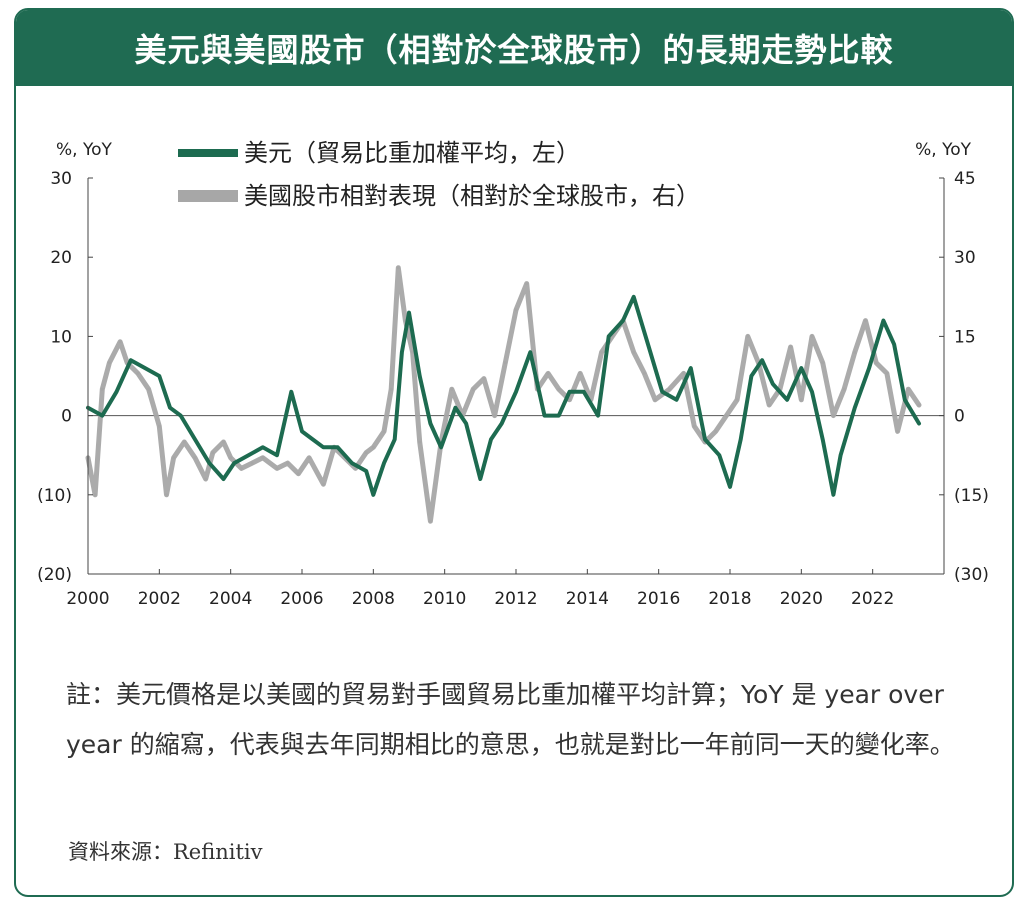 The height and width of the screenshot is (906, 1024). Describe the element at coordinates (61, 258) in the screenshot. I see `left-tick-label: 20` at that location.